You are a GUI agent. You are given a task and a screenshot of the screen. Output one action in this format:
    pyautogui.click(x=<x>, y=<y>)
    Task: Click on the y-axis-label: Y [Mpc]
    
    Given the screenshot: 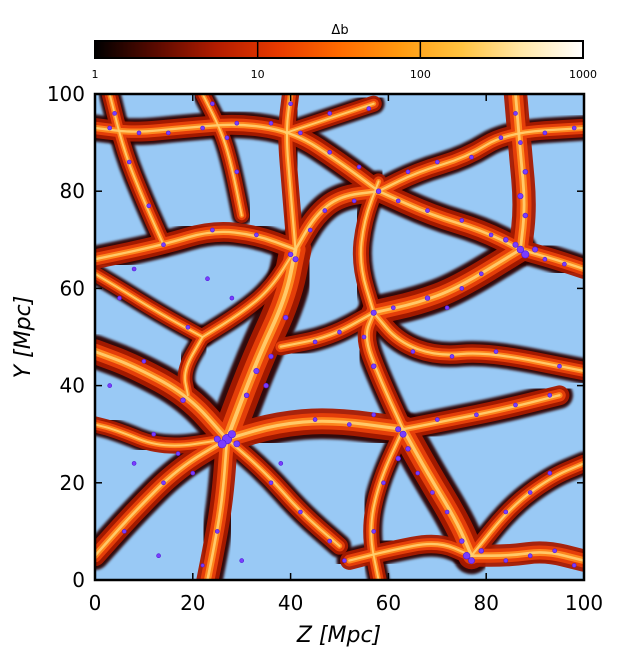 What is the action you would take?
    pyautogui.click(x=23, y=337)
    